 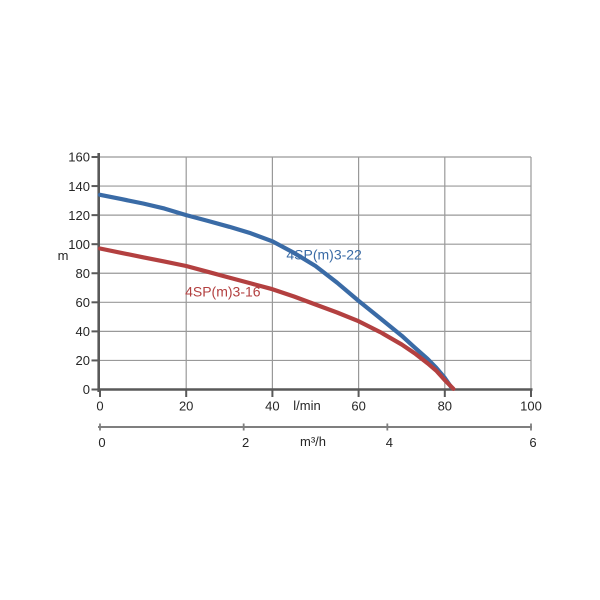 I want to click on x-axis-primary-unit-label: l/min, so click(x=307, y=405).